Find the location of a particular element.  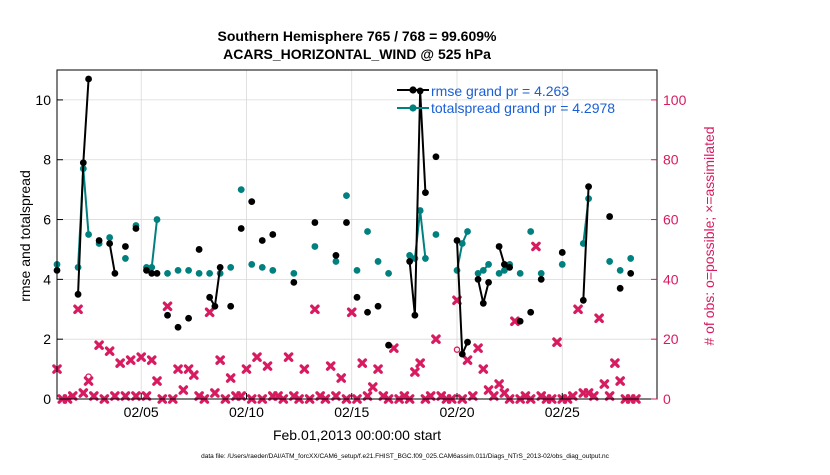

y-tick-right-label: 20 is located at coordinates (671, 339).